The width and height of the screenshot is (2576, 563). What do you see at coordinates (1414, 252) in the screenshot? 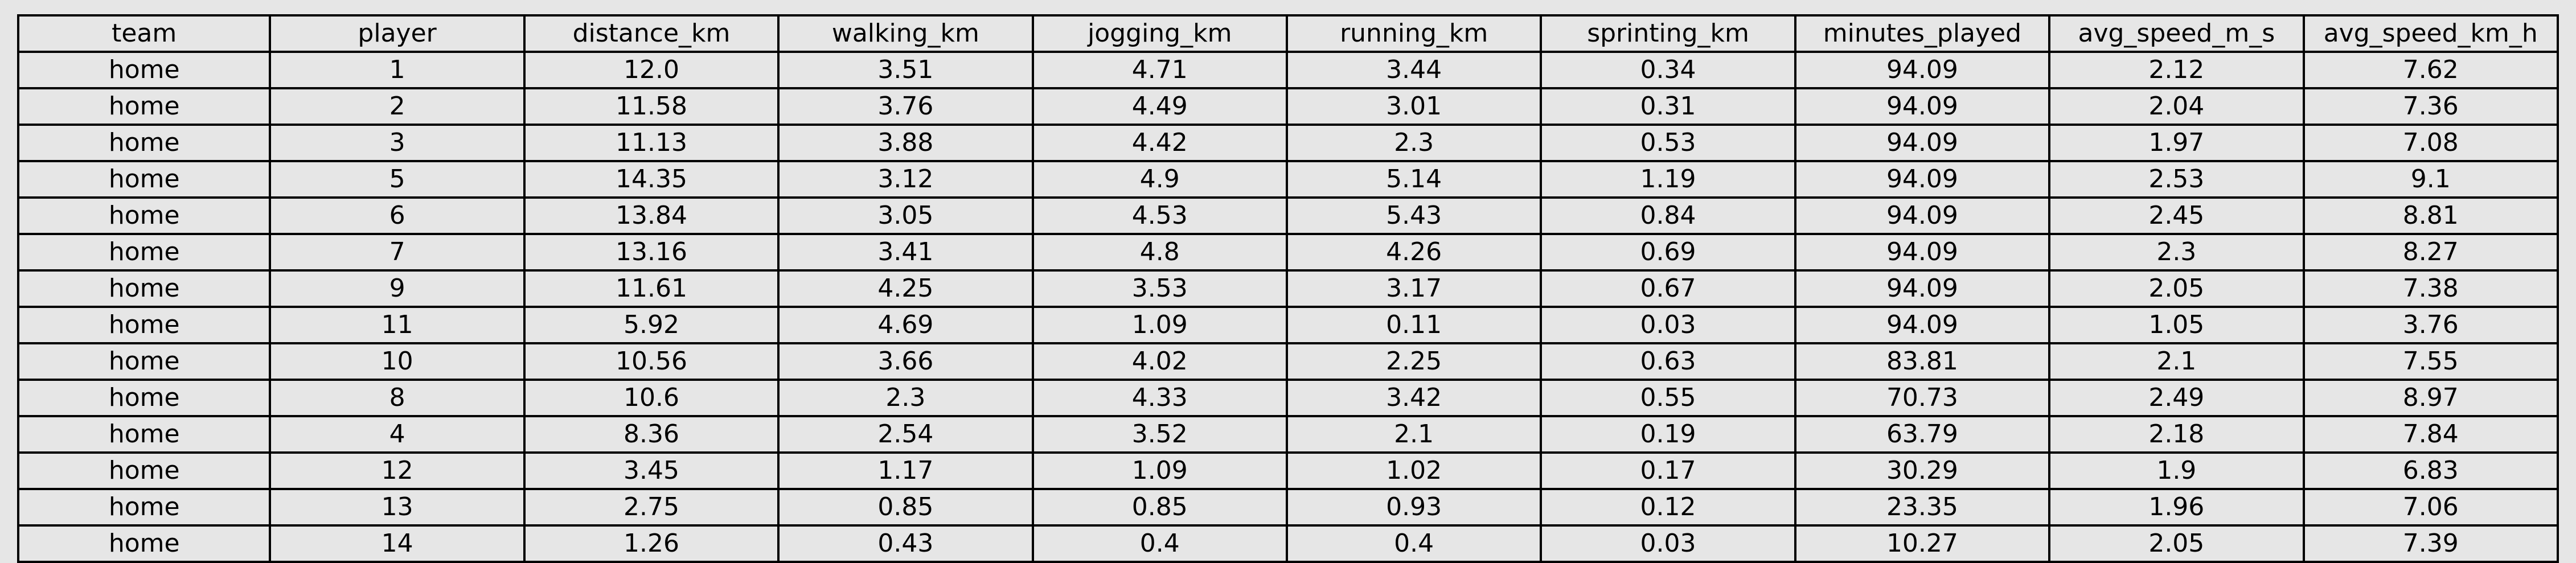
I see `table-cell: 4.26` at bounding box center [1414, 252].